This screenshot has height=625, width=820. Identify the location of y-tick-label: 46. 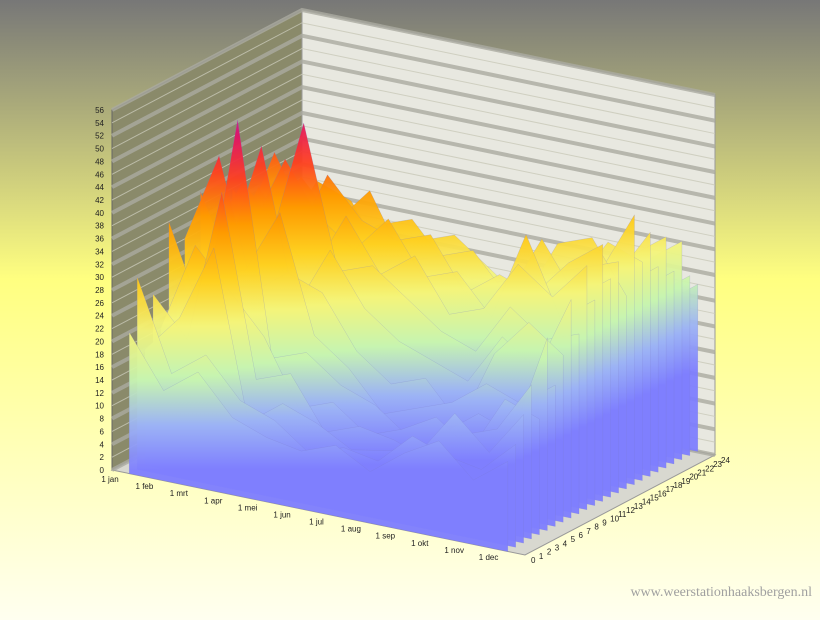
(99, 174).